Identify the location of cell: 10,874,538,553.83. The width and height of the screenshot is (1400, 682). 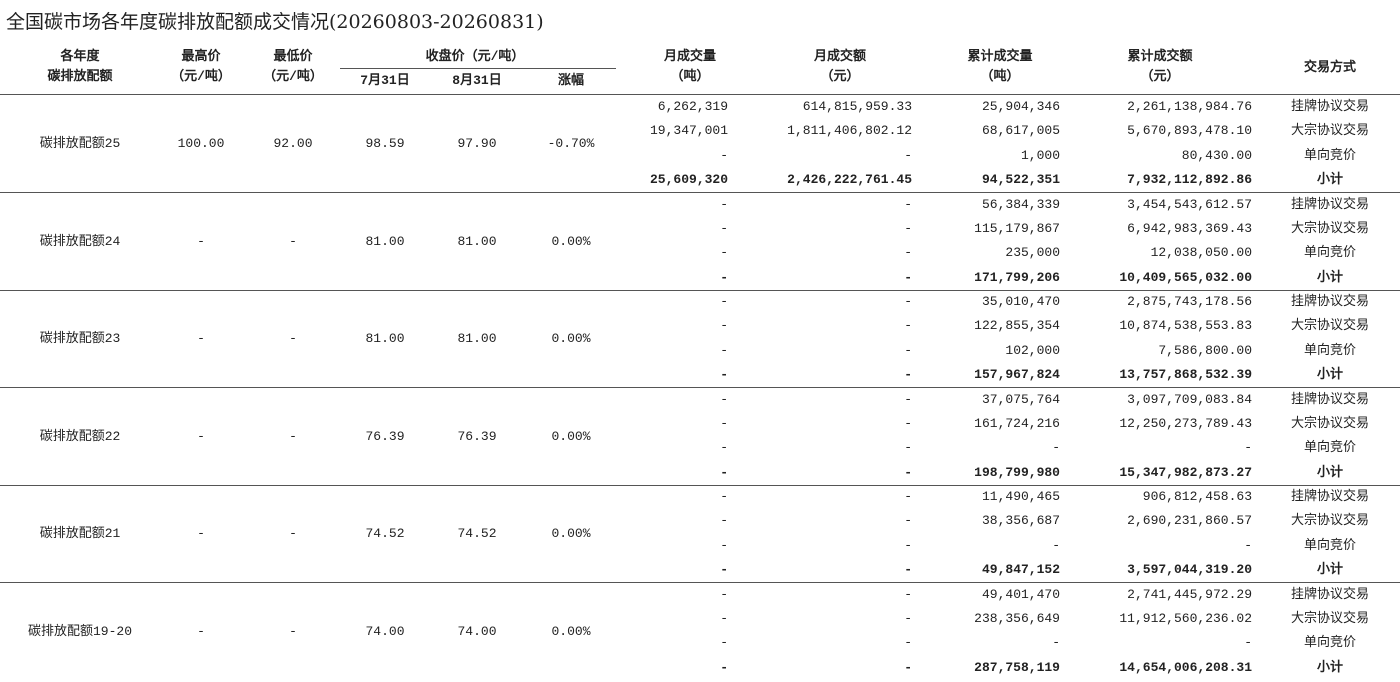
(1185, 326).